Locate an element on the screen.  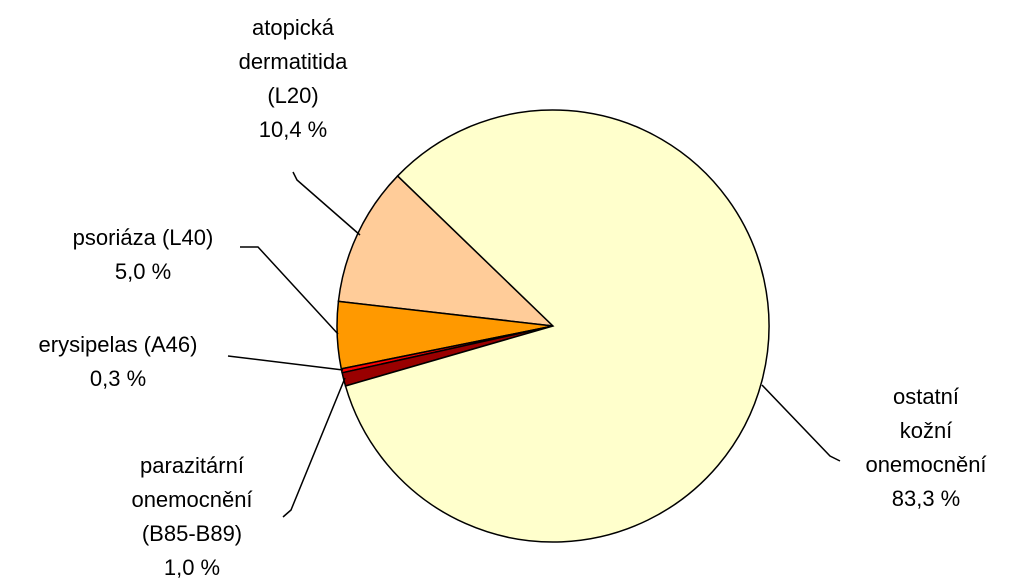
category-label: parazitární onemocnění (B85-B89) is located at coordinates (192, 499).